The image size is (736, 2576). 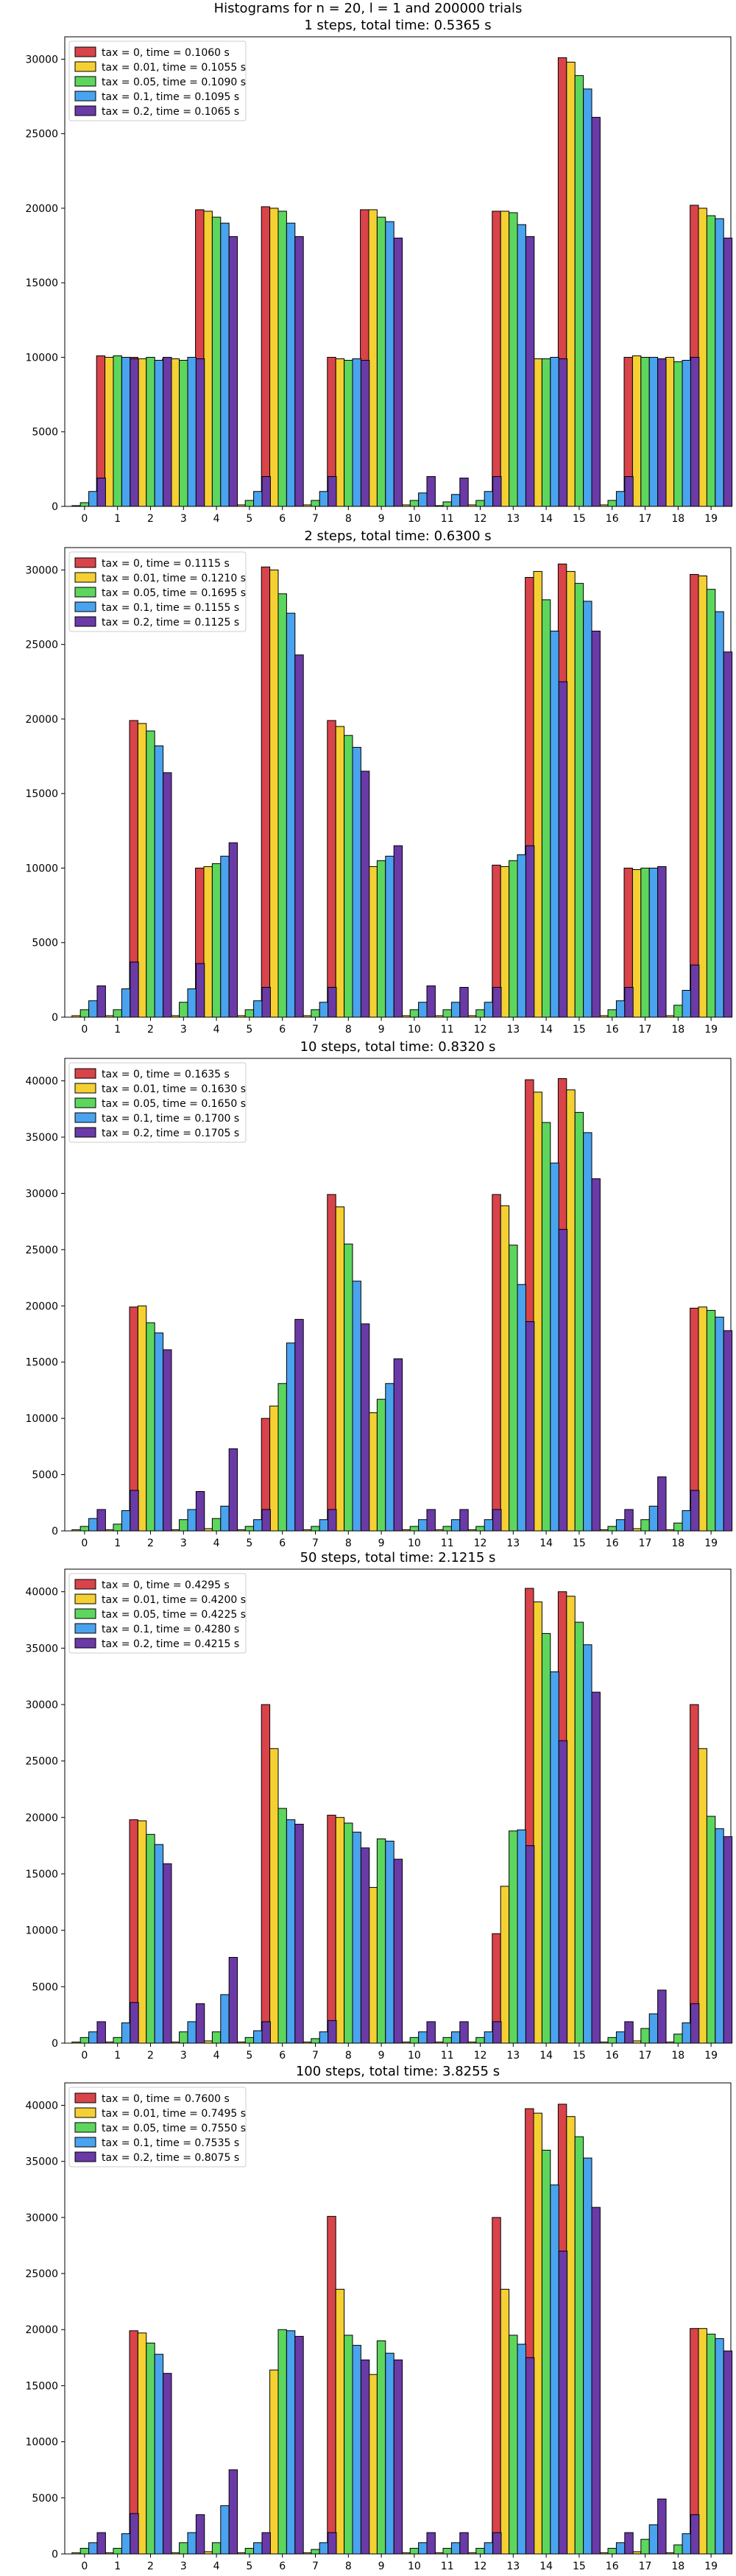 I want to click on x-tick-label: 15, so click(x=579, y=2056).